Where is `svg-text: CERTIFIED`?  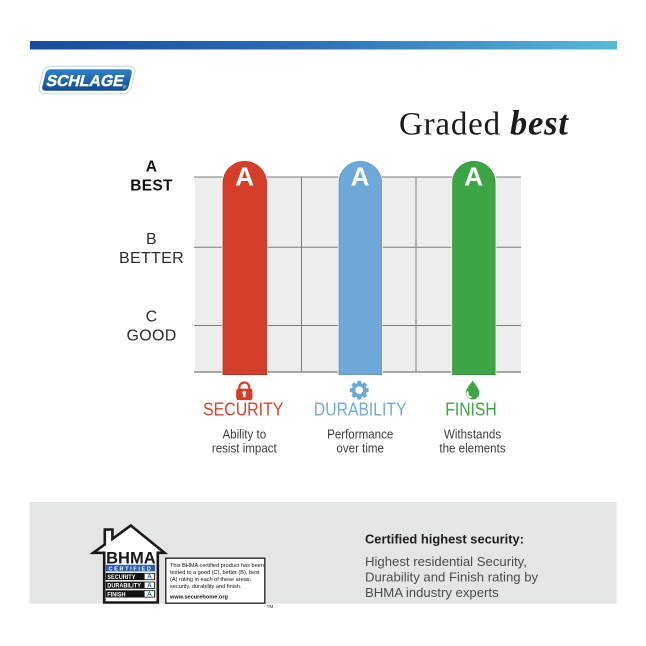 svg-text: CERTIFIED is located at coordinates (131, 569).